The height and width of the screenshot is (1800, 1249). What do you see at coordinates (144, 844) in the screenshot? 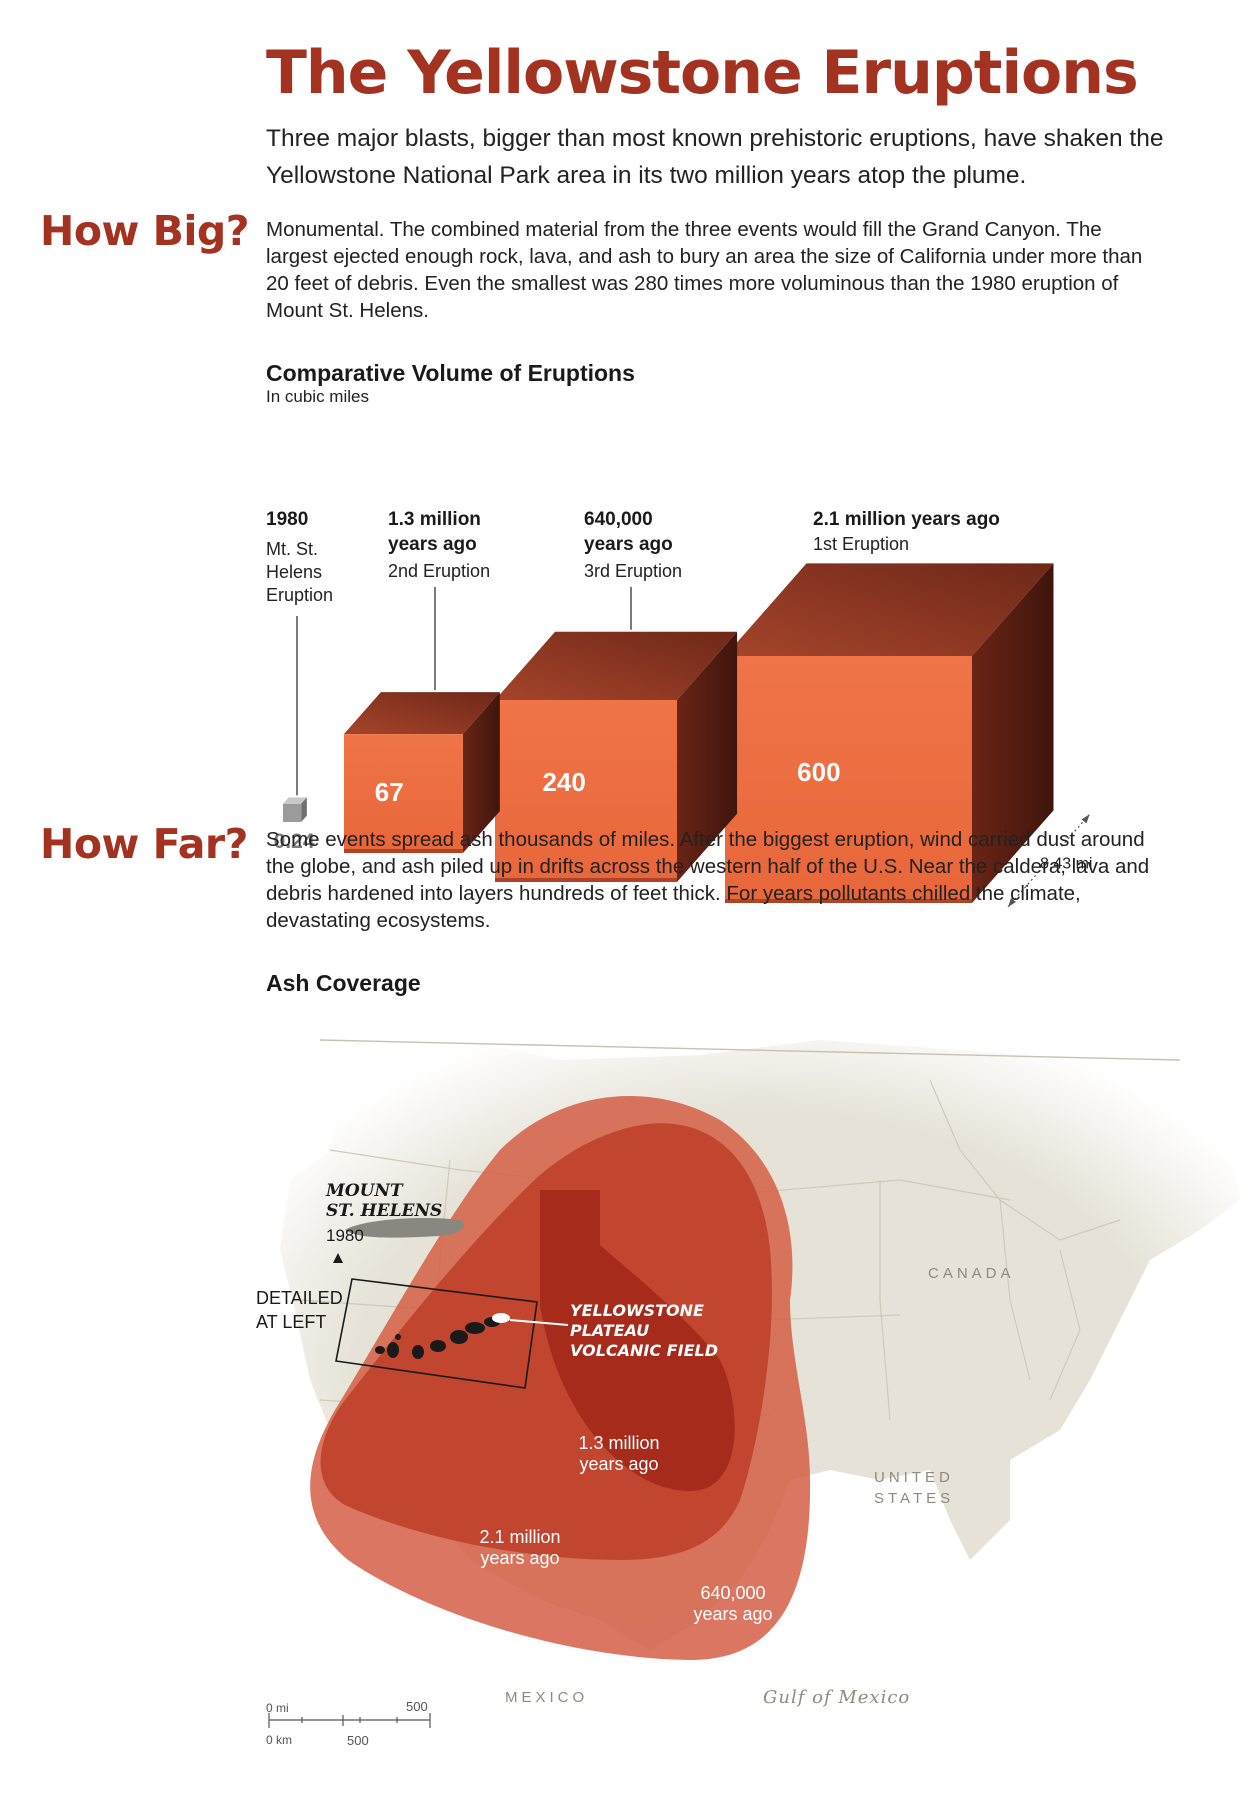
I see `how-far-heading: How Far?` at bounding box center [144, 844].